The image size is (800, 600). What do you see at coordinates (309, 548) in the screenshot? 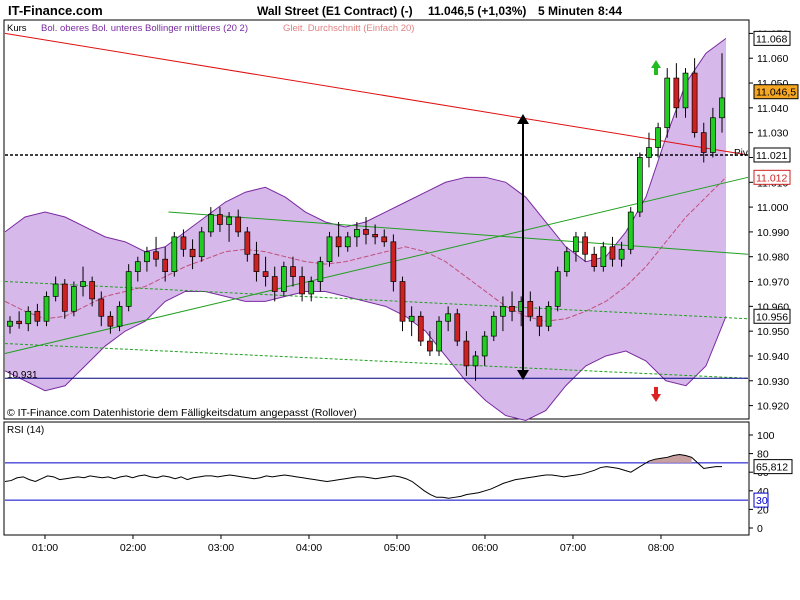
I see `time-tick-label: 04:00` at bounding box center [309, 548].